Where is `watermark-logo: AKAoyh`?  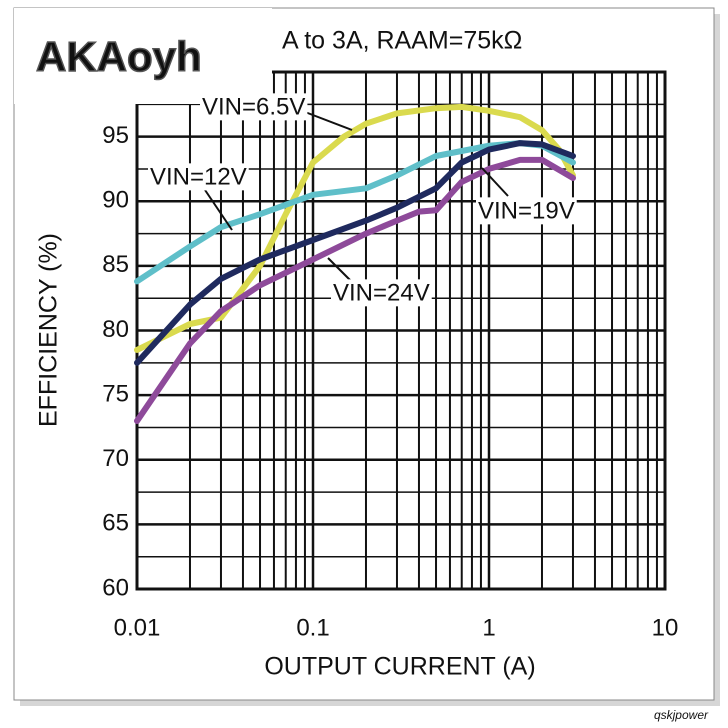
watermark-logo: AKAoyh is located at coordinates (119, 56).